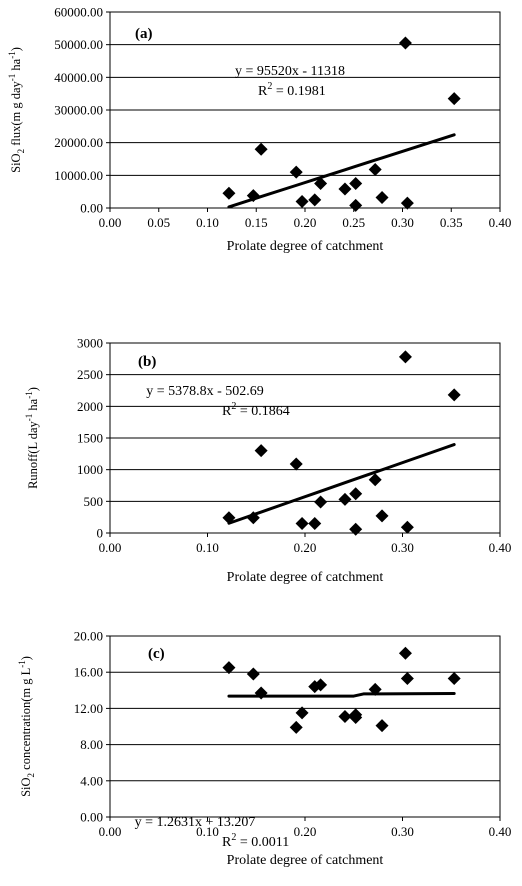 This screenshot has width=522, height=886. Describe the element at coordinates (90, 343) in the screenshot. I see `y-tick-label: 3000` at that location.